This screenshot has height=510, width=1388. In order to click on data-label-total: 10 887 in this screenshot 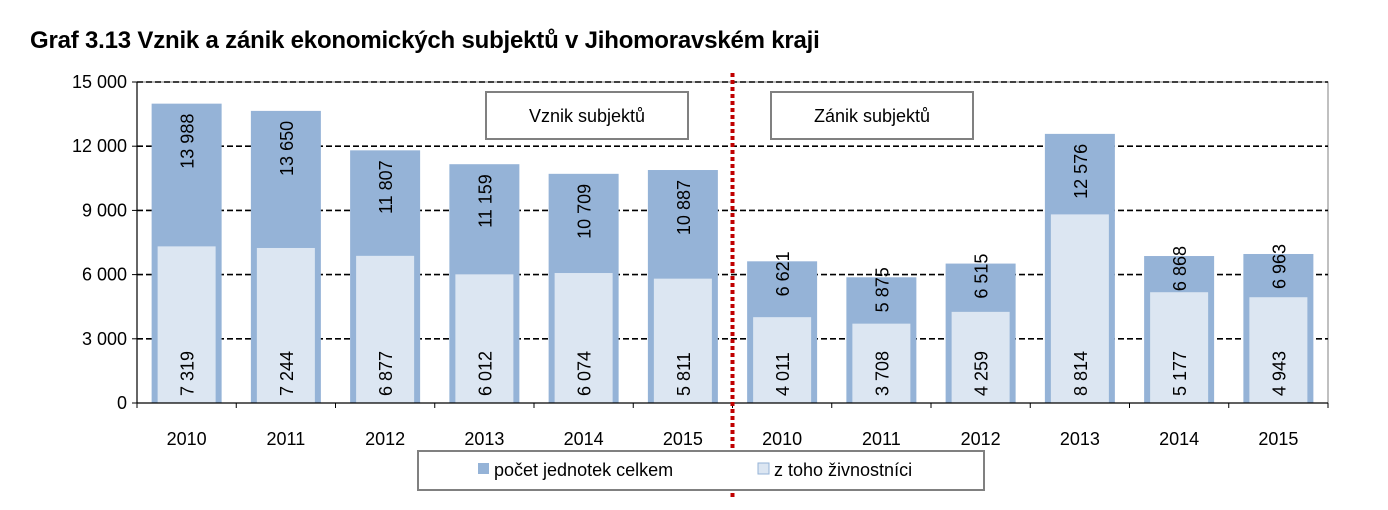, I will do `click(684, 207)`.